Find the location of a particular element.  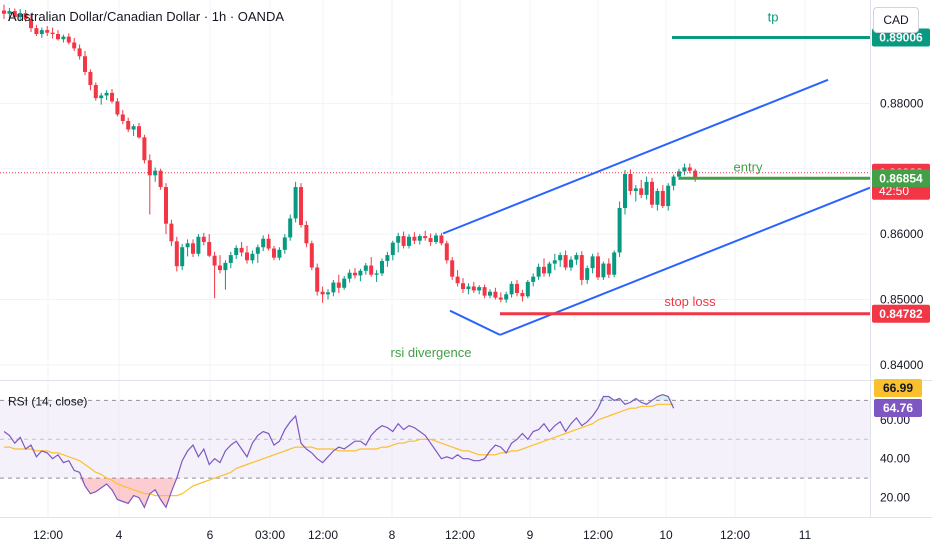

rsi-value: 64.76 is located at coordinates (898, 408).